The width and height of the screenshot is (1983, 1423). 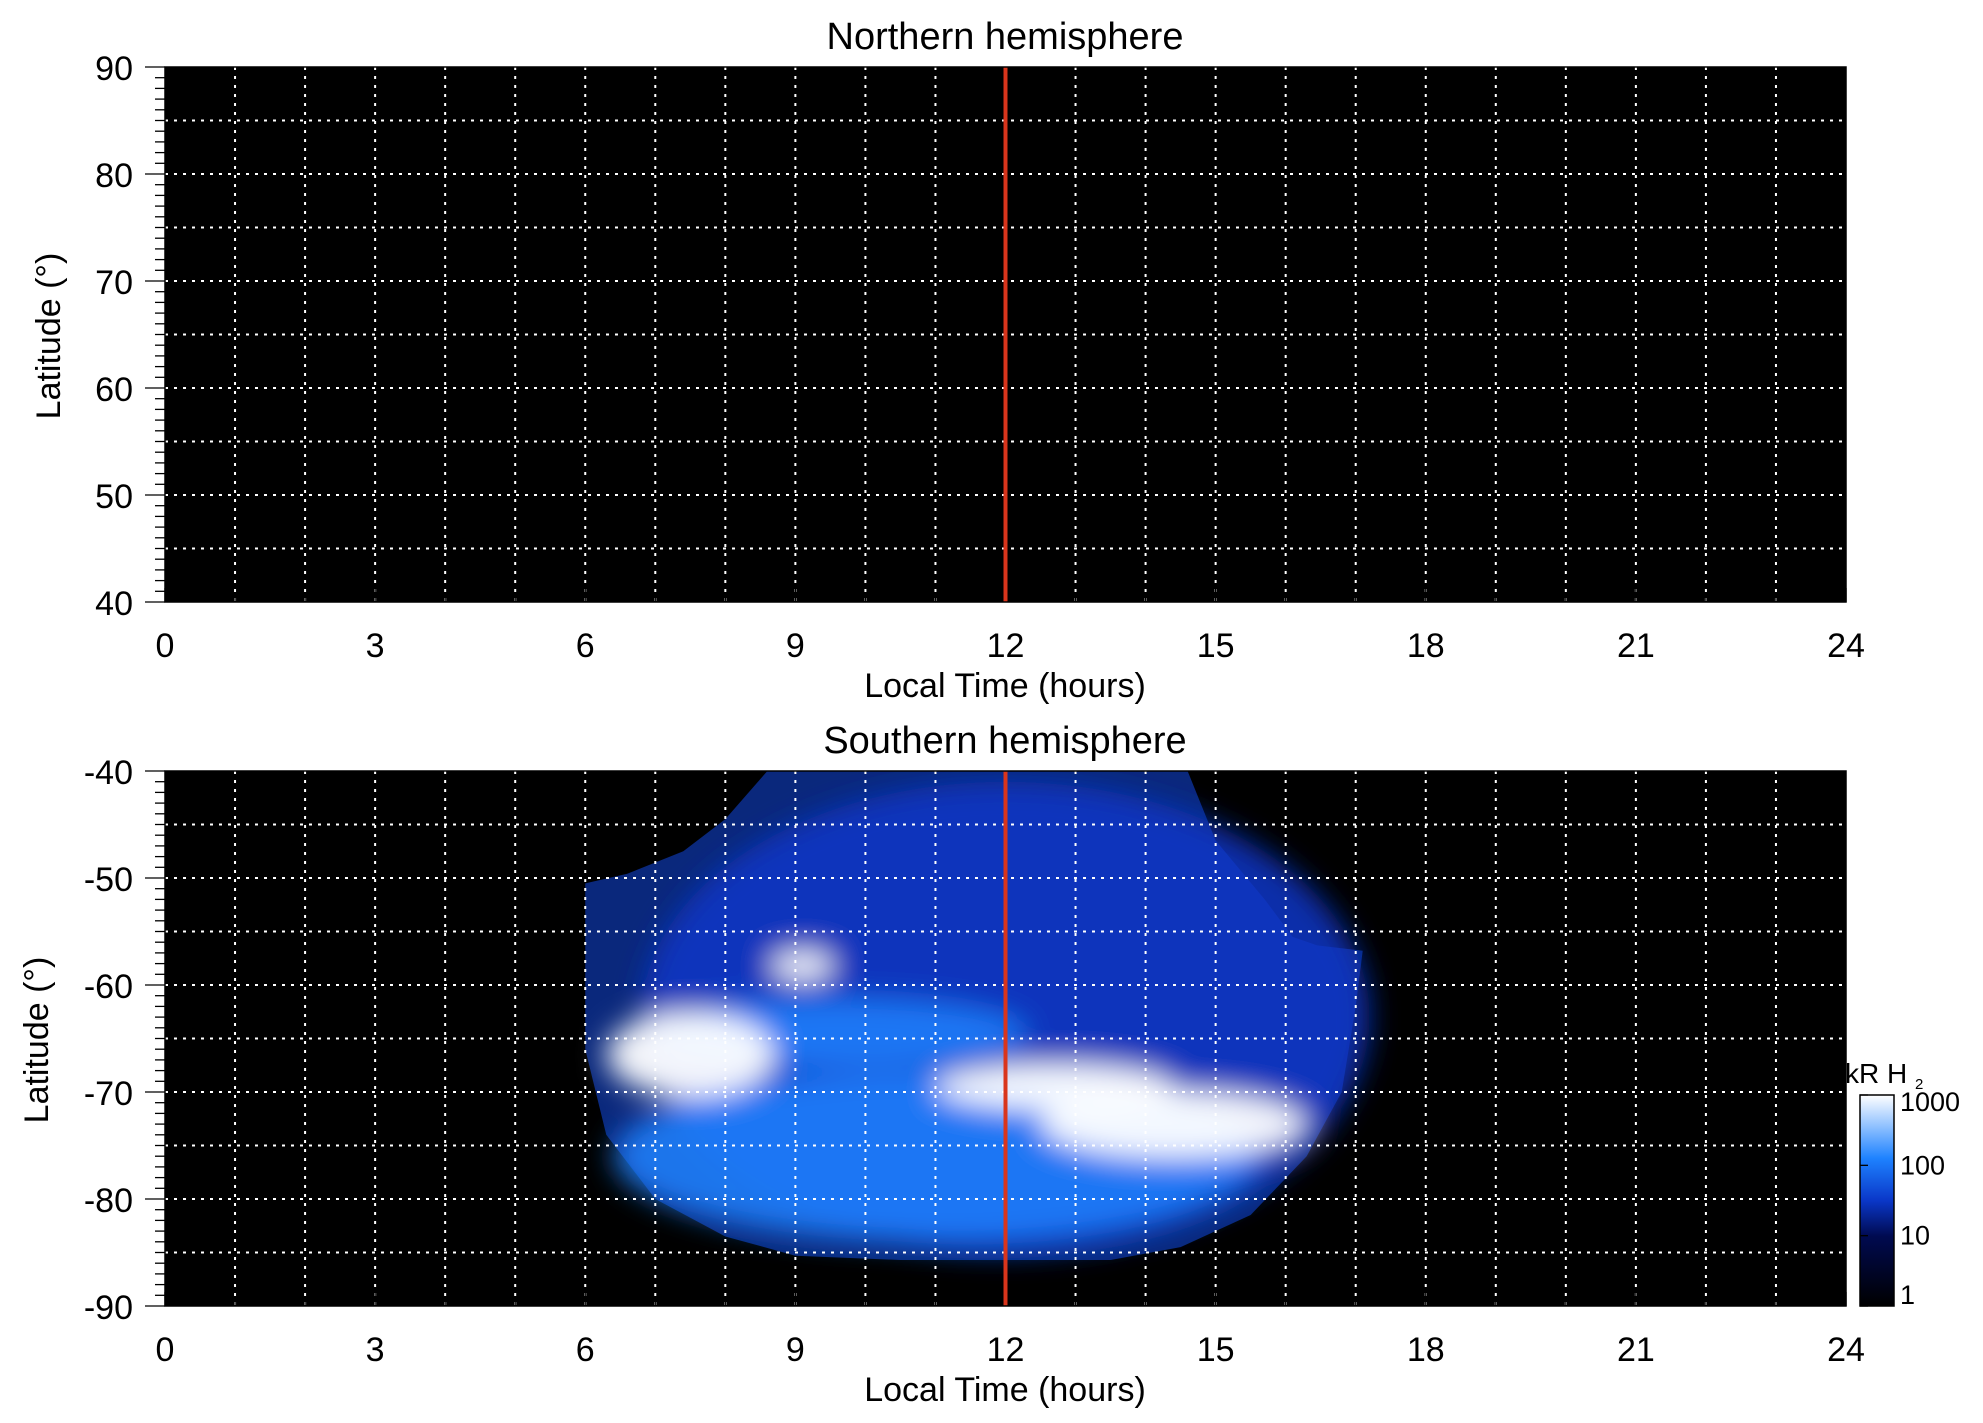 What do you see at coordinates (1915, 1236) in the screenshot?
I see `colorbar-tick-label: 10` at bounding box center [1915, 1236].